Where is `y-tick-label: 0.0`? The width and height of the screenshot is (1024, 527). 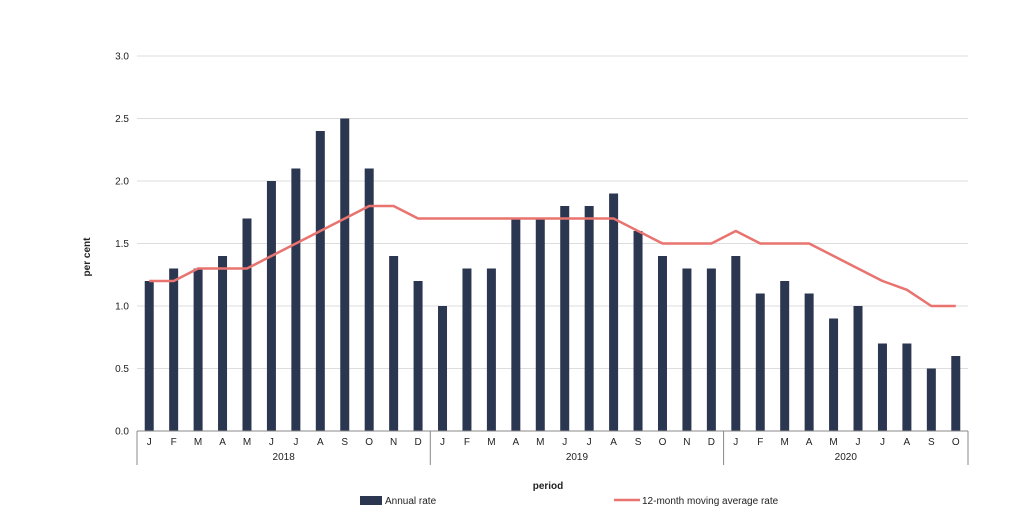
y-tick-label: 0.0 is located at coordinates (122, 432).